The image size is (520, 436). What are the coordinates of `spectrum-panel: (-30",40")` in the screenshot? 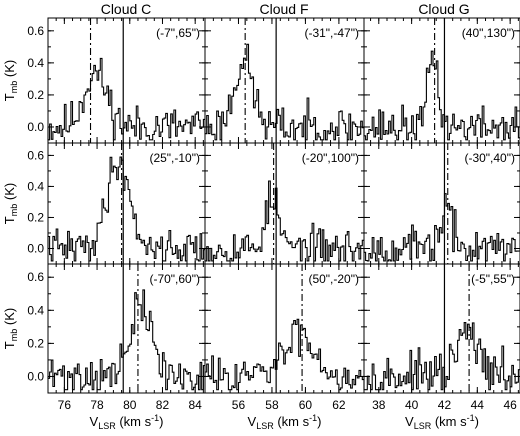 It's located at (441, 203).